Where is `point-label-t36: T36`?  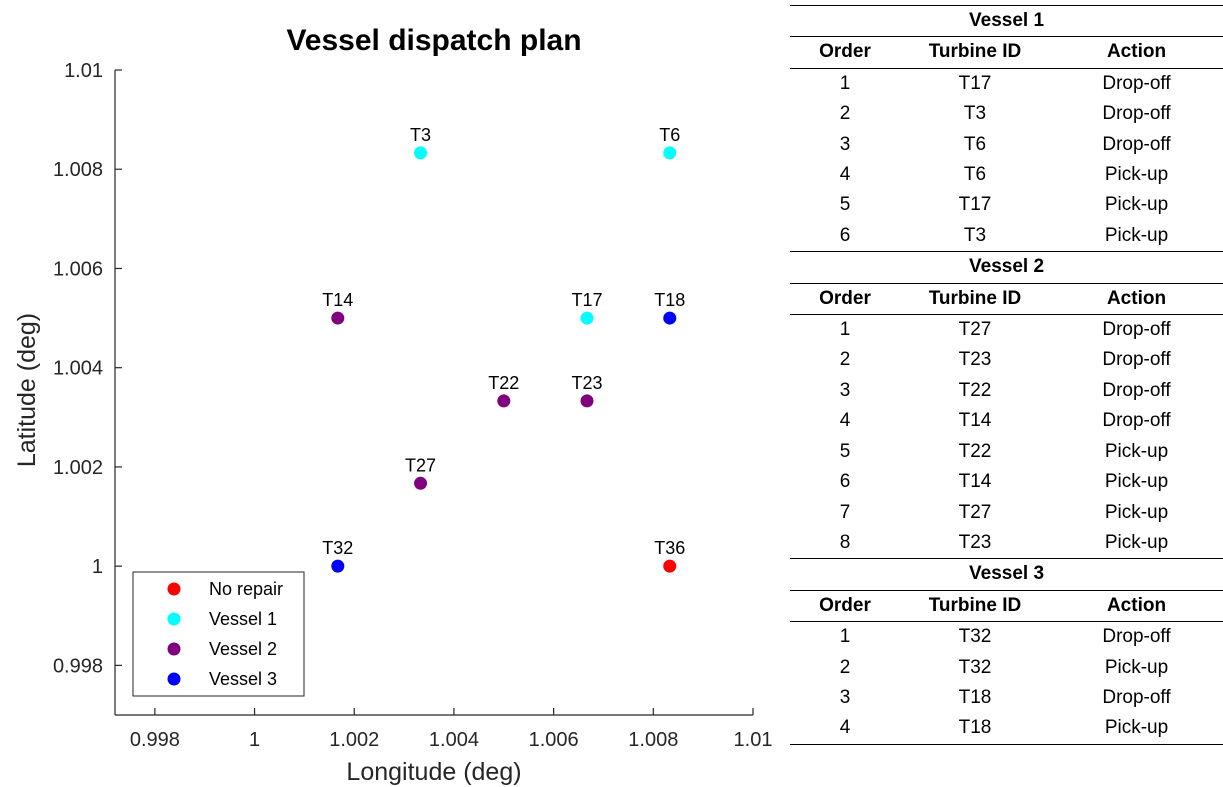
point-label-t36: T36 is located at coordinates (669, 548).